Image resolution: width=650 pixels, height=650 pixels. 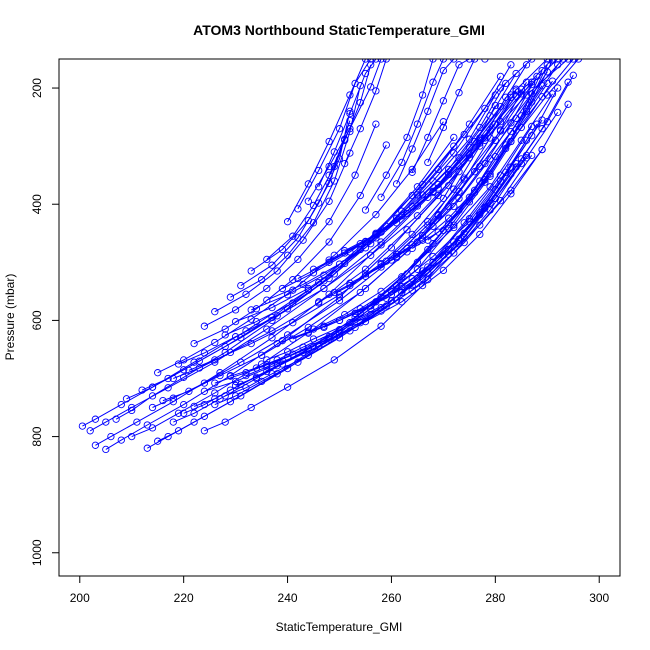 I want to click on y-tick-label: 600, so click(x=37, y=320).